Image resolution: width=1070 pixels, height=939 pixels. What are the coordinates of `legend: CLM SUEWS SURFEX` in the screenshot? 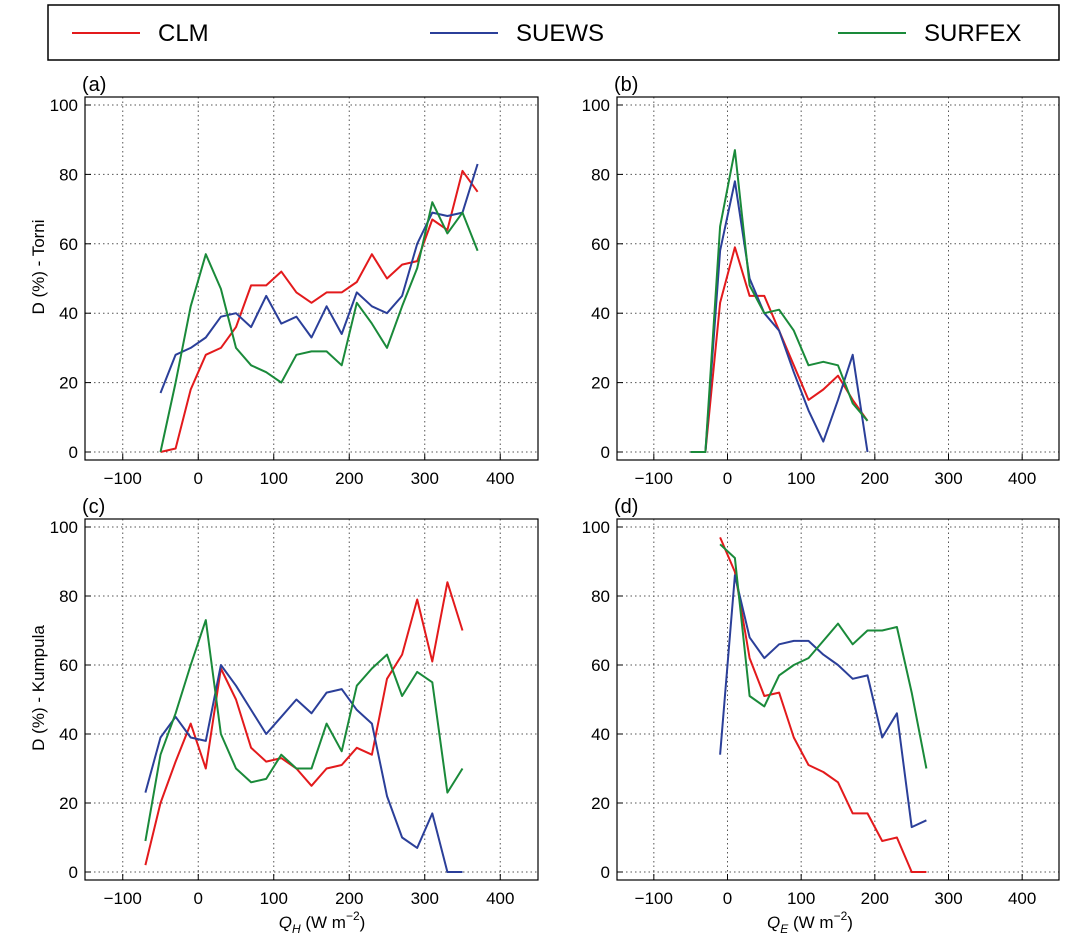 It's located at (553, 32).